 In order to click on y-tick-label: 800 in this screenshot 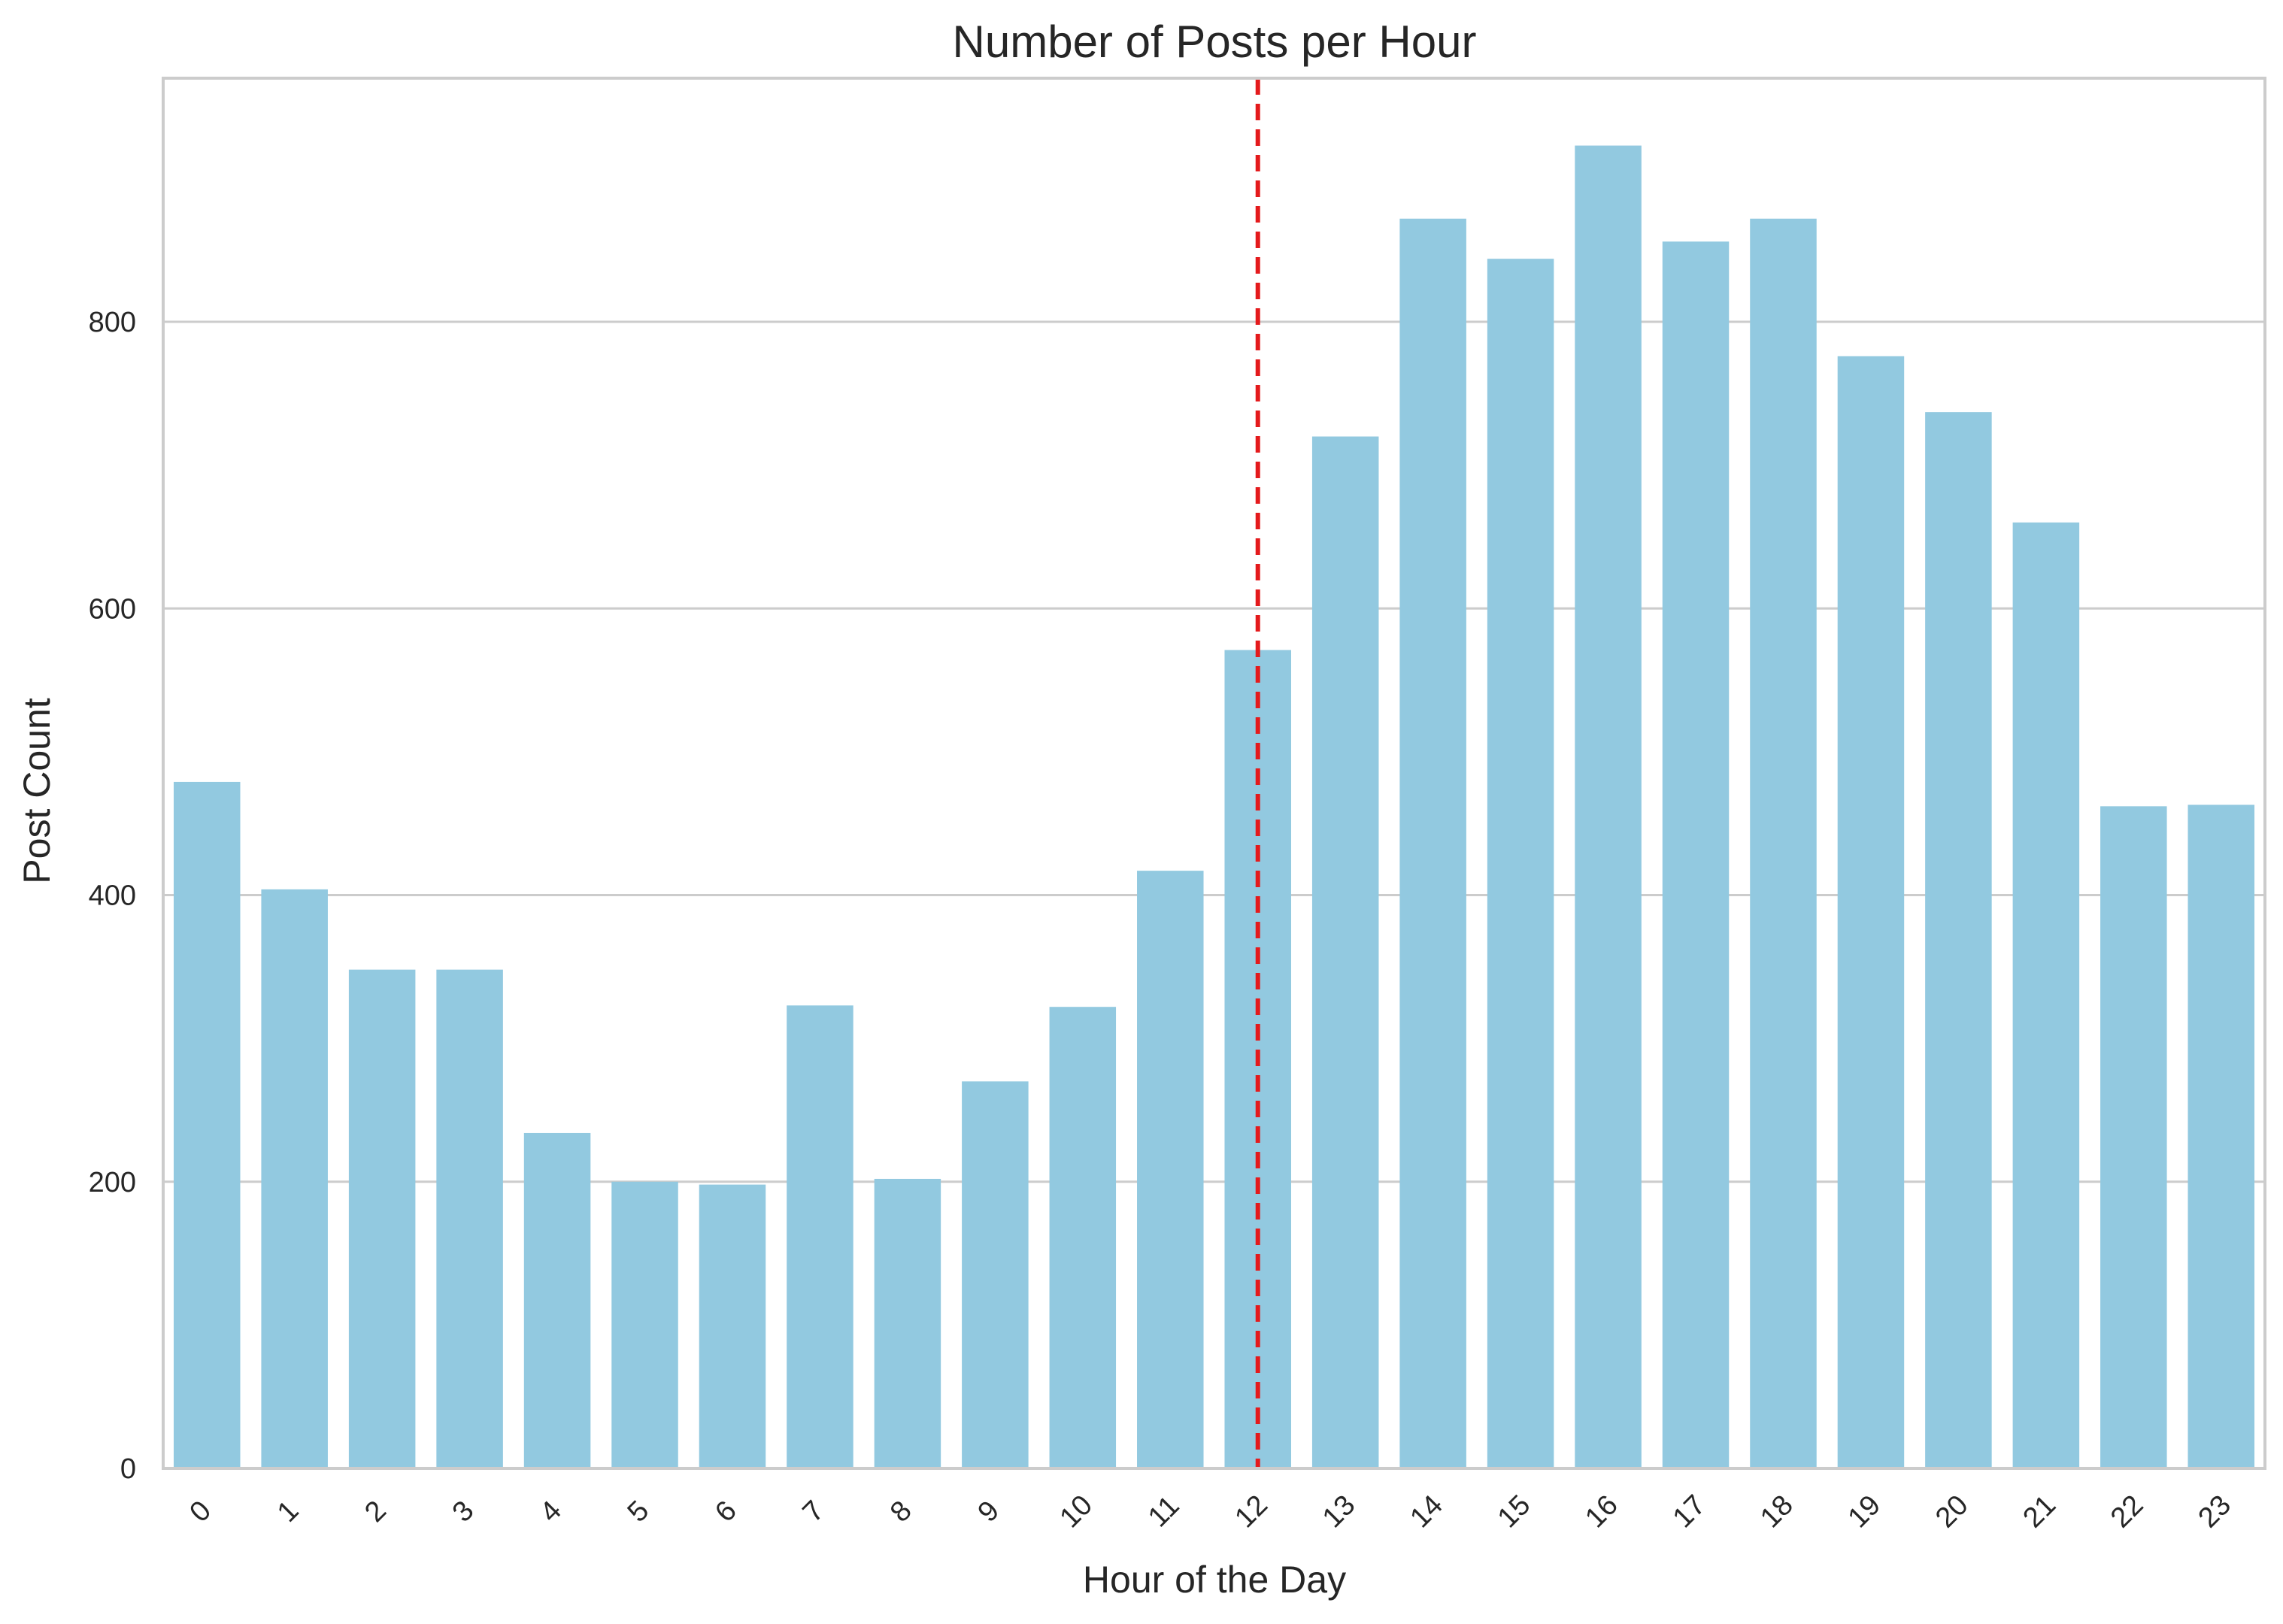, I will do `click(112, 322)`.